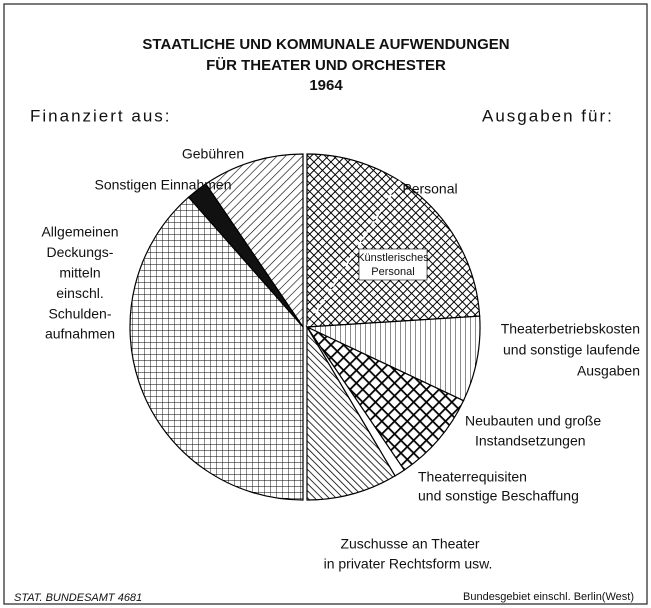  I want to click on slice-label: und sonstige Beschaffung, so click(498, 496).